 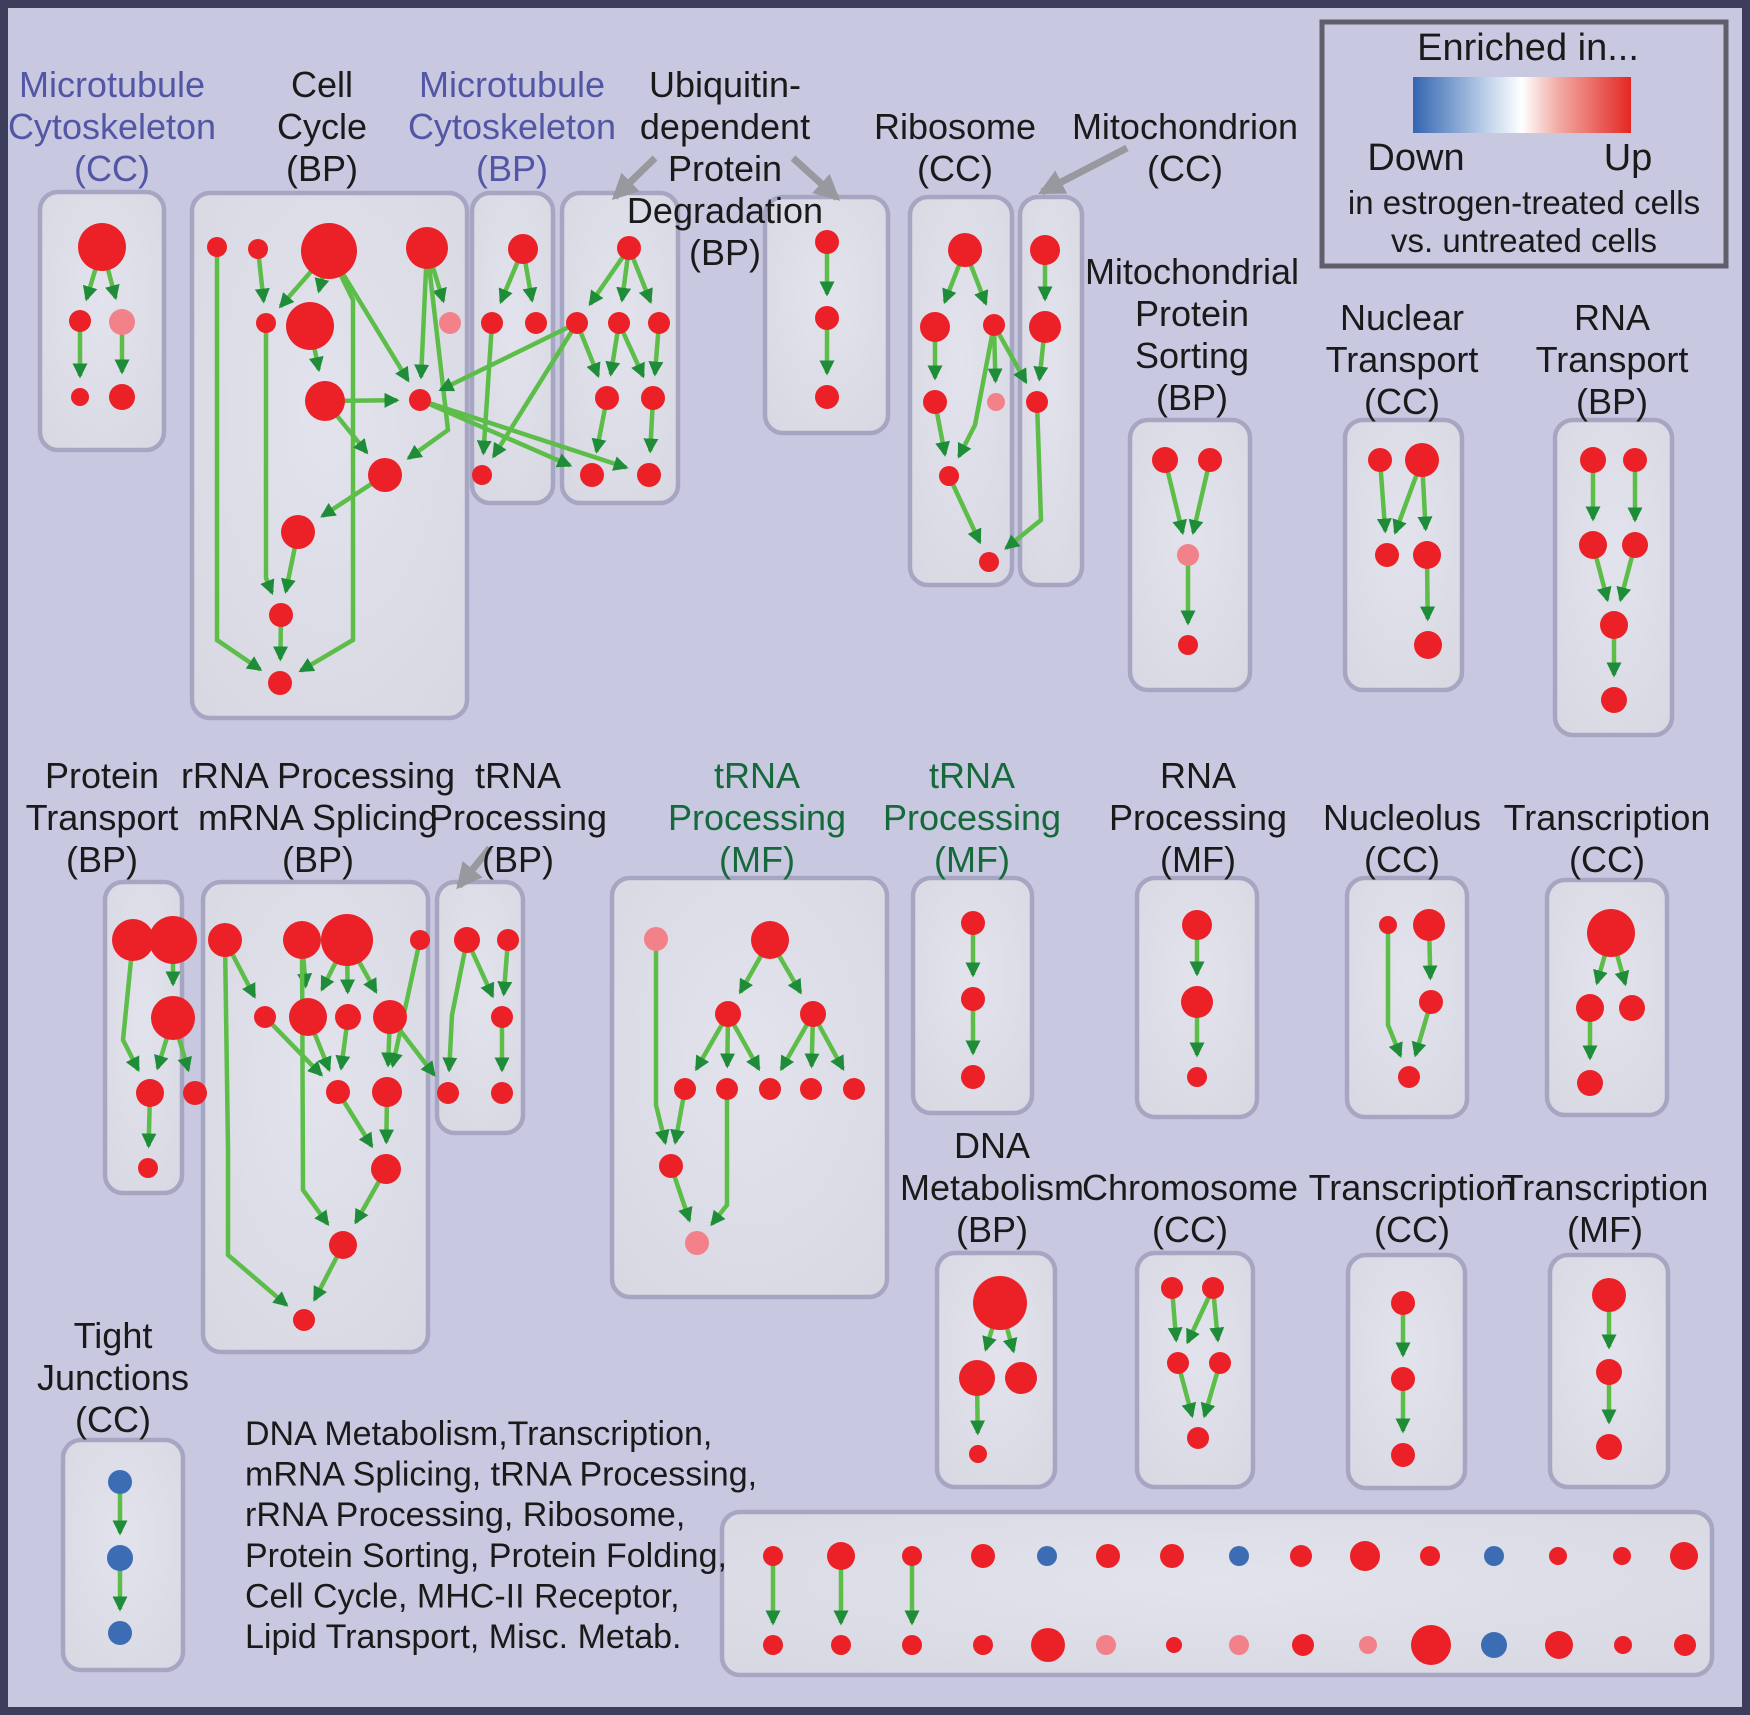 I want to click on cluster-label: Transcription (CC), so click(x=1412, y=1208).